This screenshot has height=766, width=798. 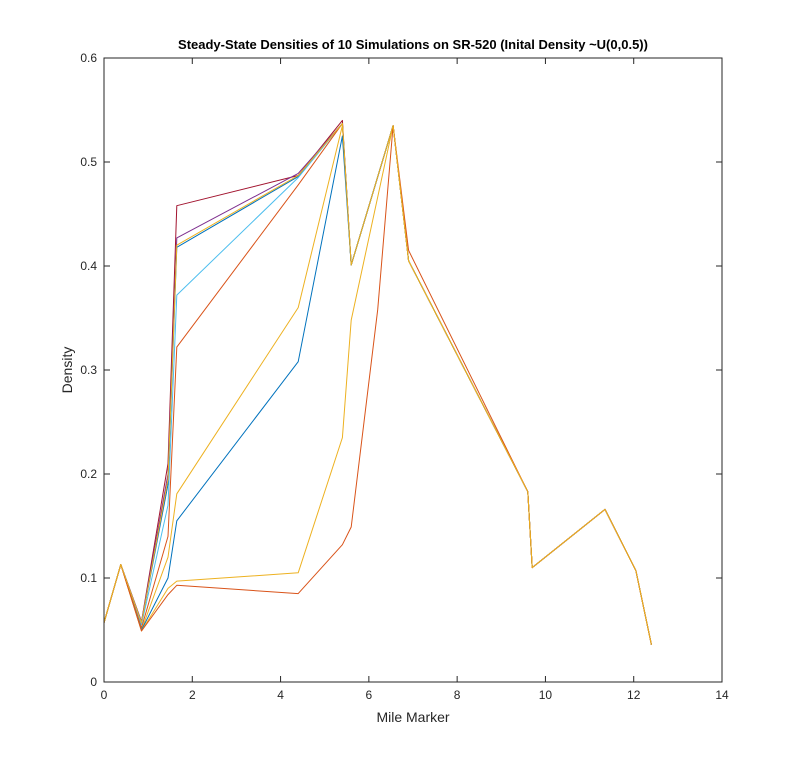 What do you see at coordinates (88, 474) in the screenshot?
I see `y-tick-label: 0.2` at bounding box center [88, 474].